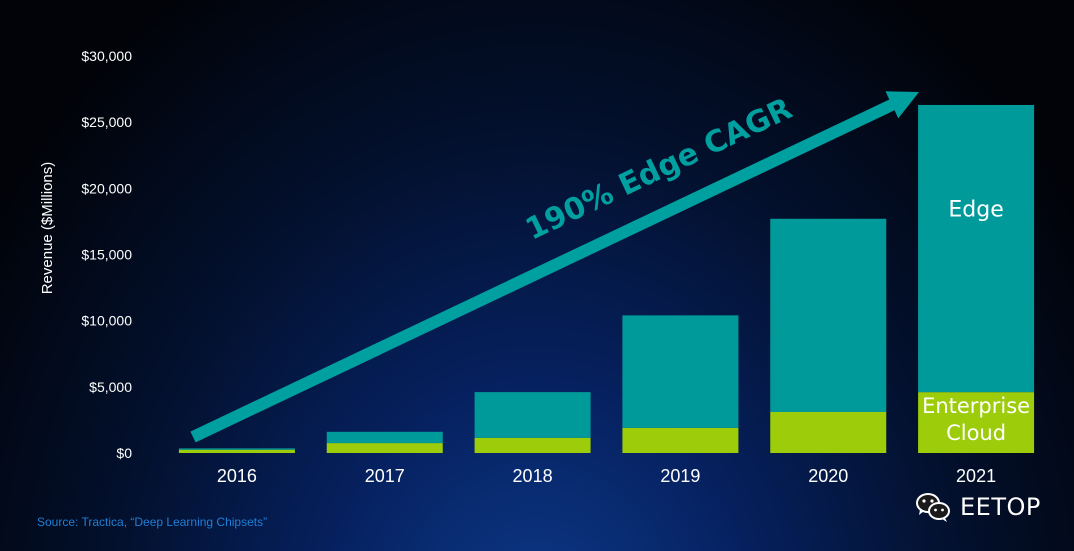 The image size is (1074, 551). What do you see at coordinates (385, 476) in the screenshot?
I see `x-tick-label: 2017` at bounding box center [385, 476].